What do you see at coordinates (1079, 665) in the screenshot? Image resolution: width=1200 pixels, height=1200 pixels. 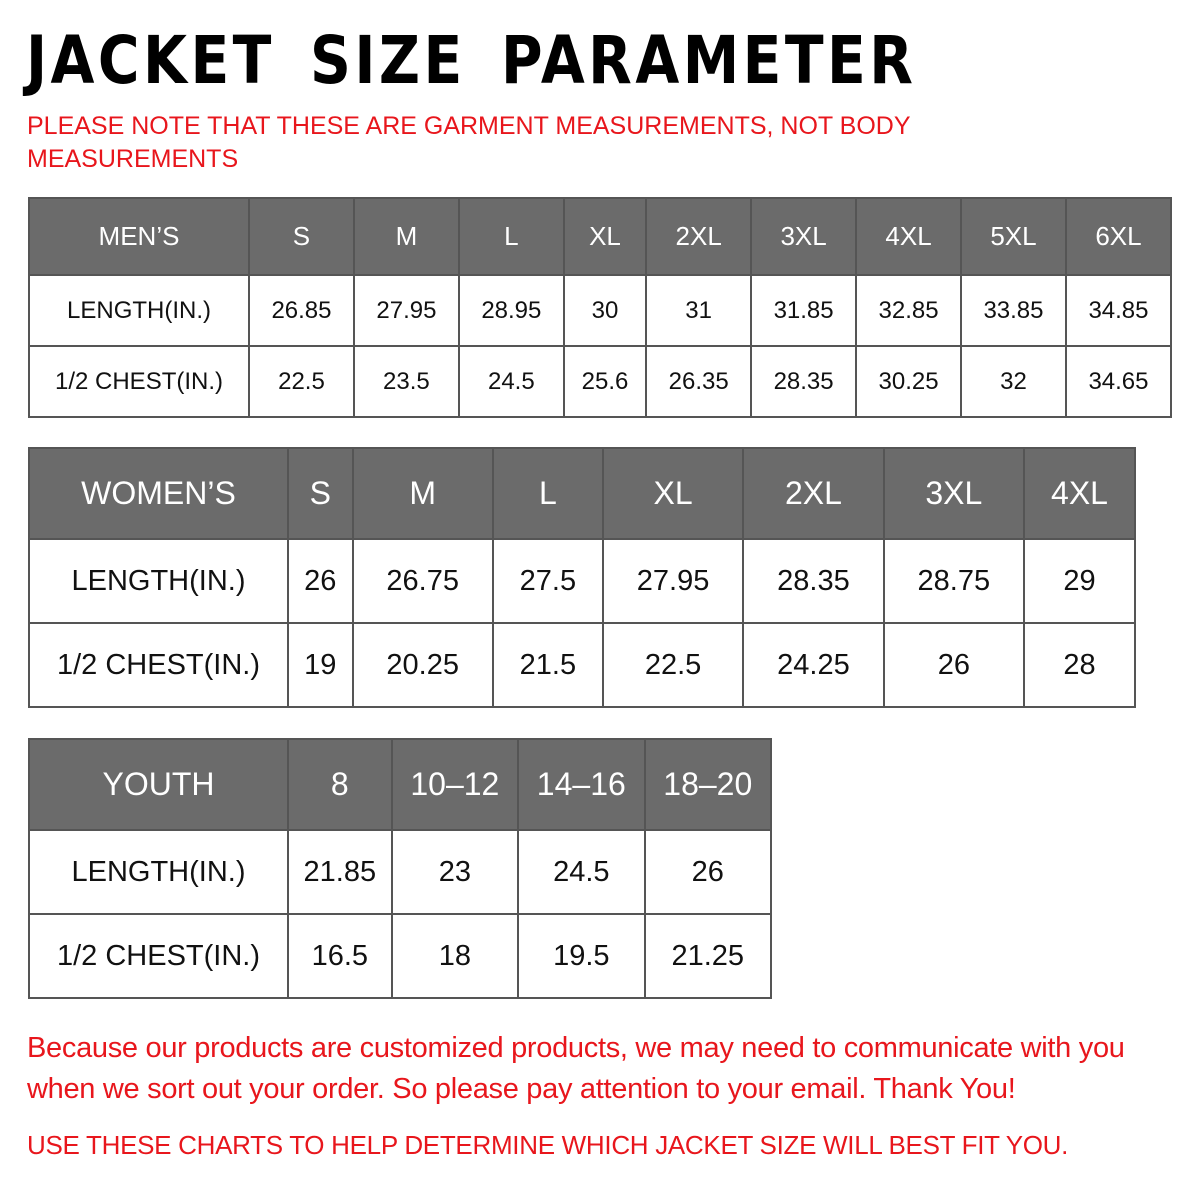 I see `measurement-cell: 28` at bounding box center [1079, 665].